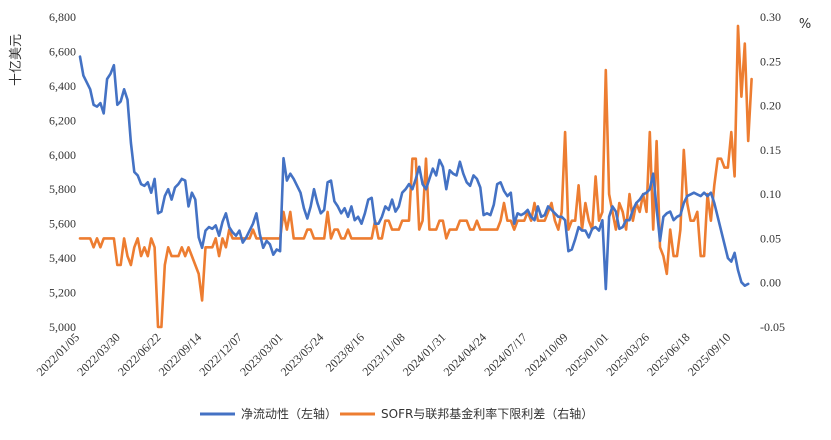 This screenshot has width=831, height=440. What do you see at coordinates (62, 120) in the screenshot?
I see `left-tick-label: 6,200` at bounding box center [62, 120].